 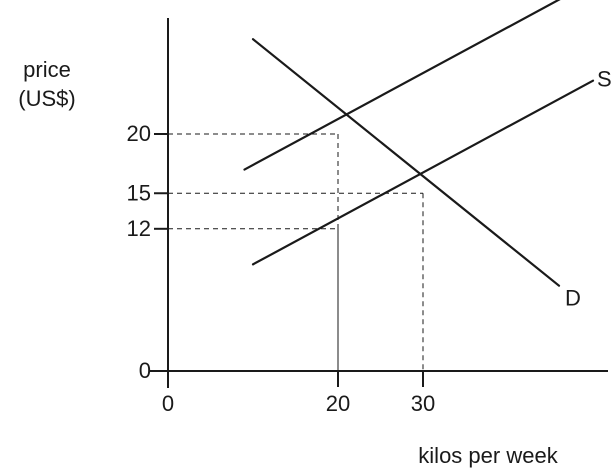 What do you see at coordinates (145, 370) in the screenshot?
I see `y-tick-label: 0` at bounding box center [145, 370].